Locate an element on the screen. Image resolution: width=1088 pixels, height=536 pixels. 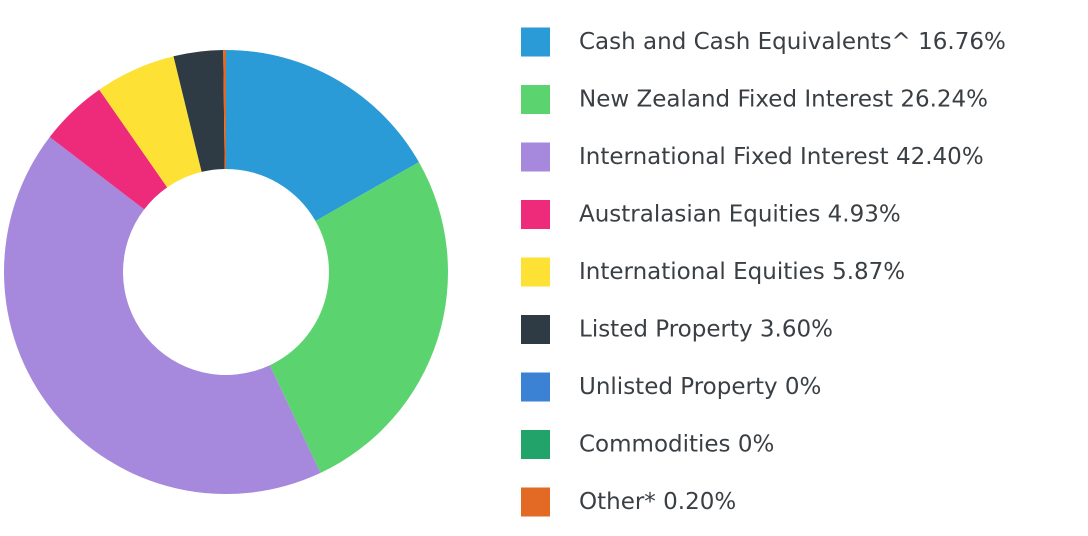
legend-name: Commodities is located at coordinates (655, 444).